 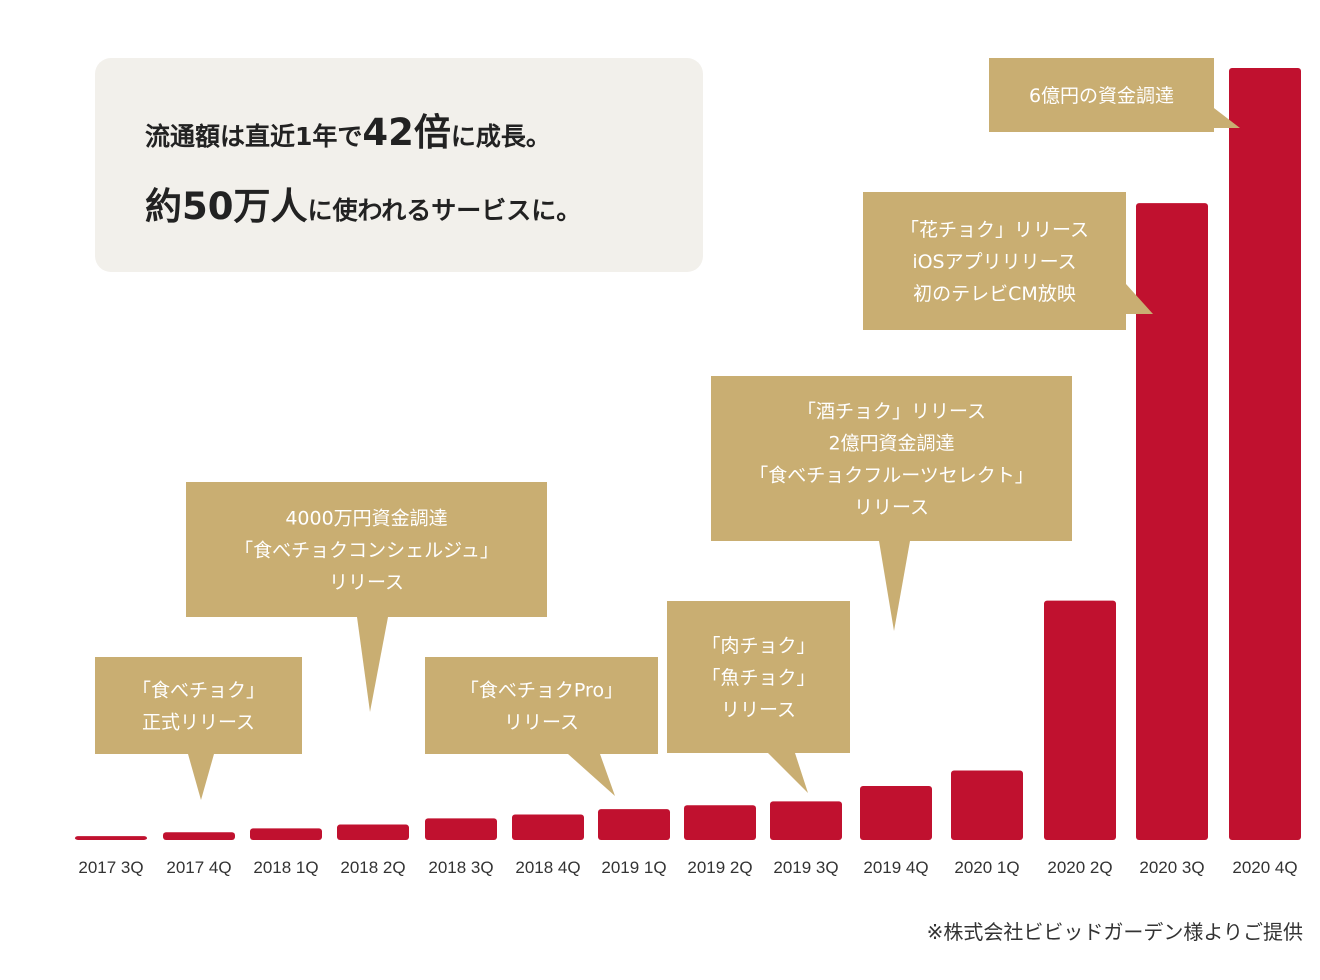 I want to click on headline-box: 流通額は直近1年で42倍に成長。 約50万人に使われるサービスに。, so click(x=399, y=165).